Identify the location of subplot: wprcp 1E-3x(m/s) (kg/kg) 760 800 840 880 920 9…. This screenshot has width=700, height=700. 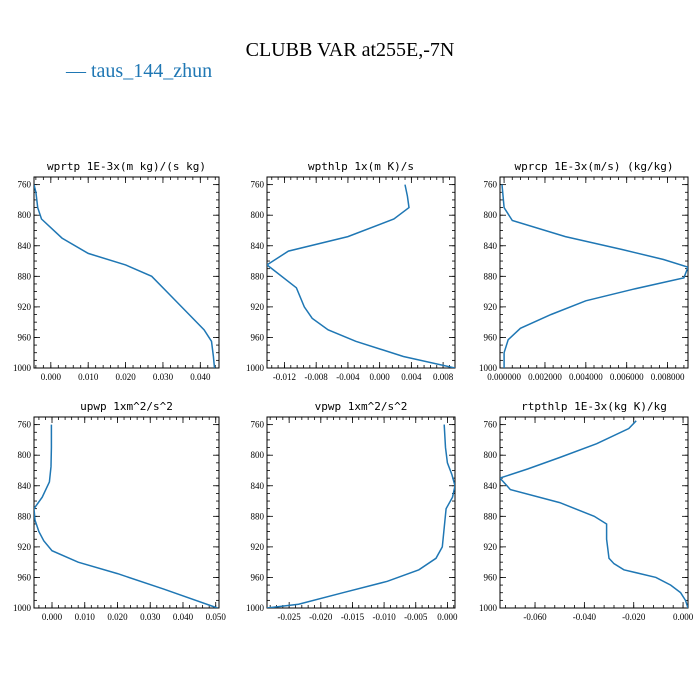
(584, 271).